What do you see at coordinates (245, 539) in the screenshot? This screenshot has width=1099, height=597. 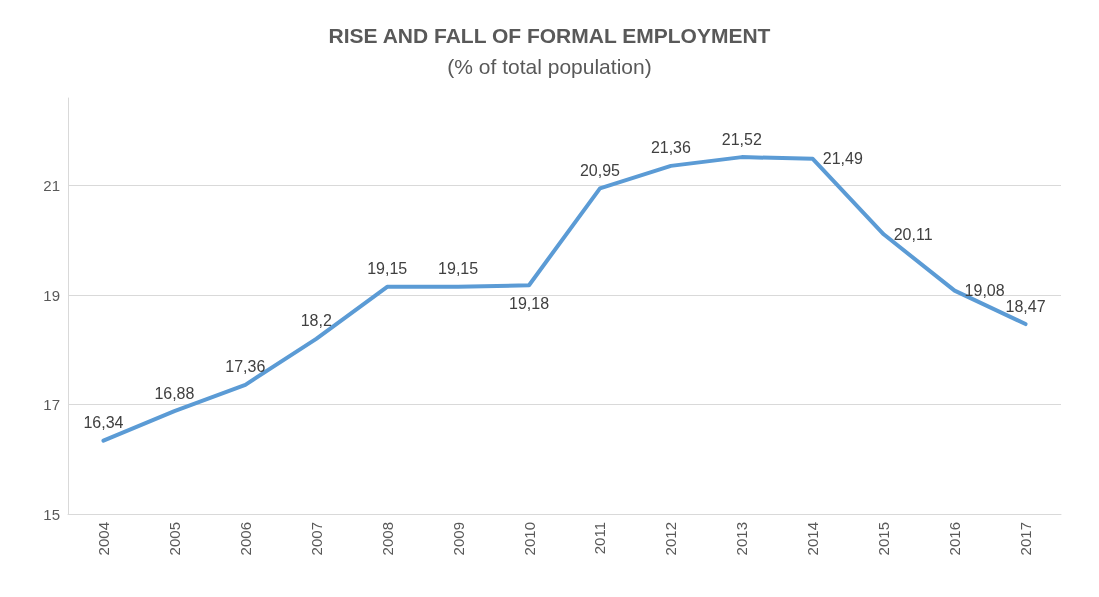 I see `x-tick-label: 2006` at bounding box center [245, 539].